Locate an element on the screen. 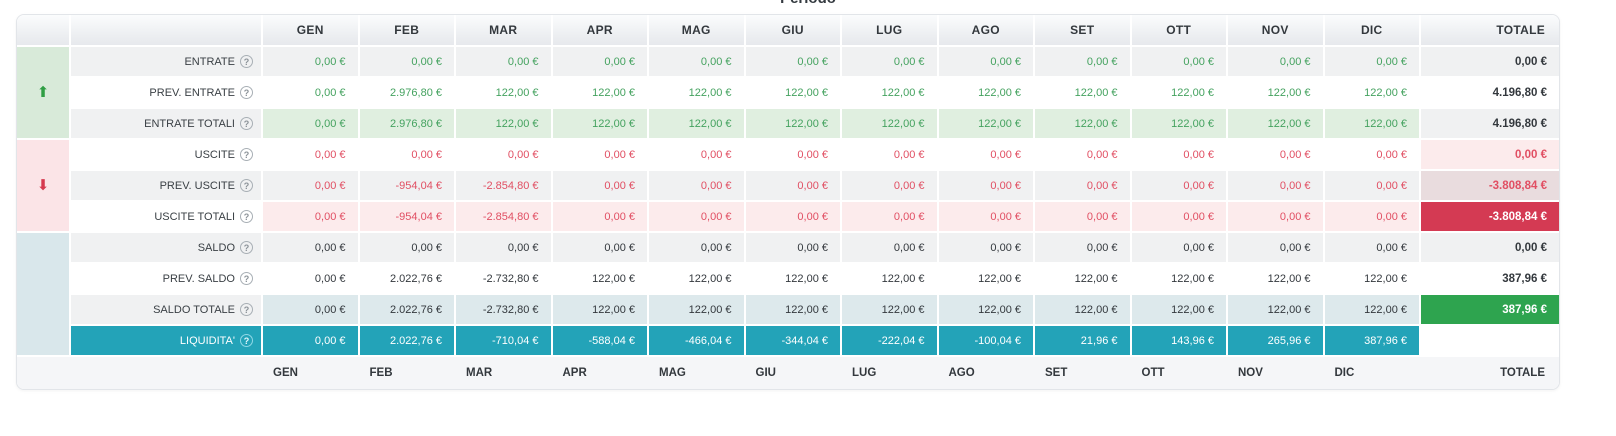 The image size is (1616, 436). value-cell-liquidita-apr: -588,04 € is located at coordinates (599, 340).